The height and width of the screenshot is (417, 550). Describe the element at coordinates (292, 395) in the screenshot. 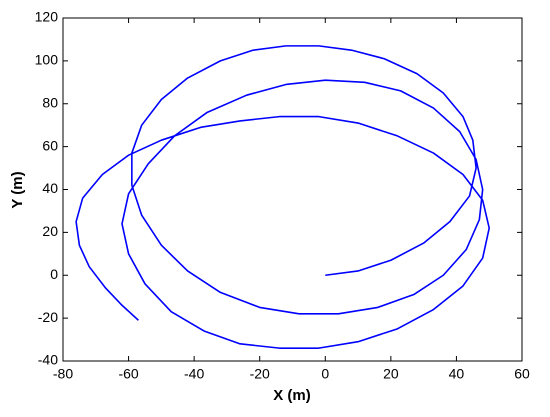

I see `x-axis-label: X (m)` at that location.